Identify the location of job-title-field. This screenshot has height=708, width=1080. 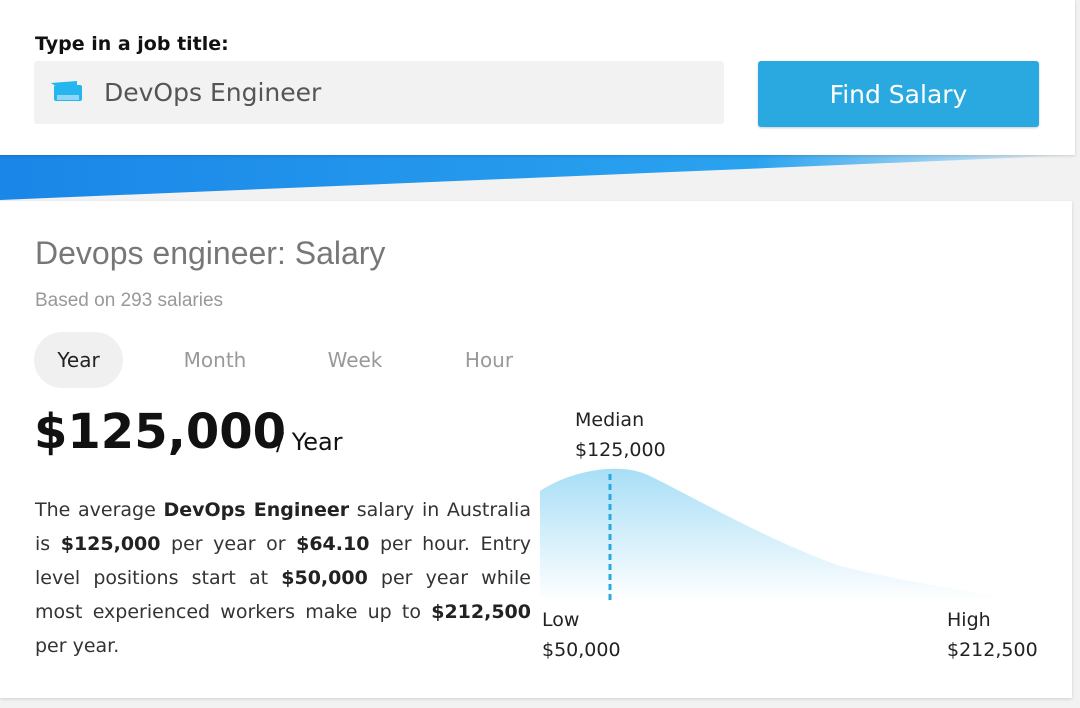
(379, 92).